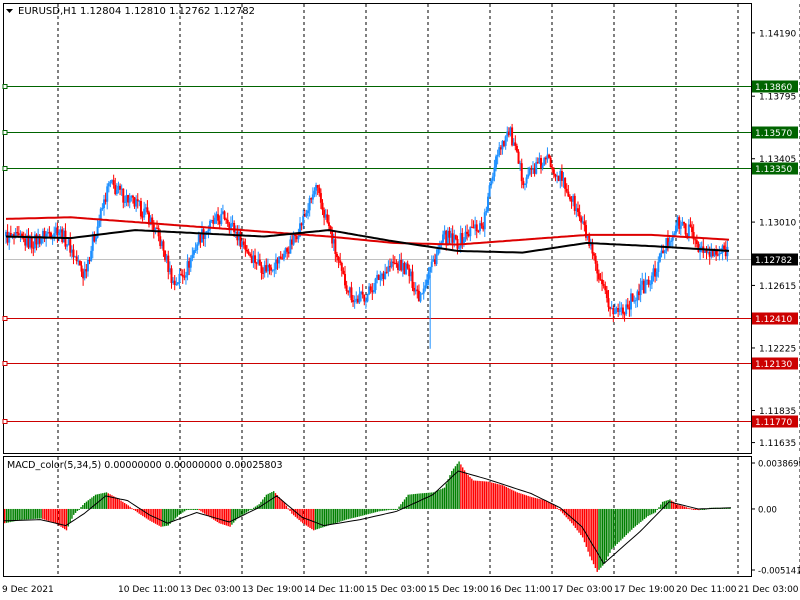 The width and height of the screenshot is (800, 600). I want to click on price-tick-label: 1.14190, so click(777, 34).